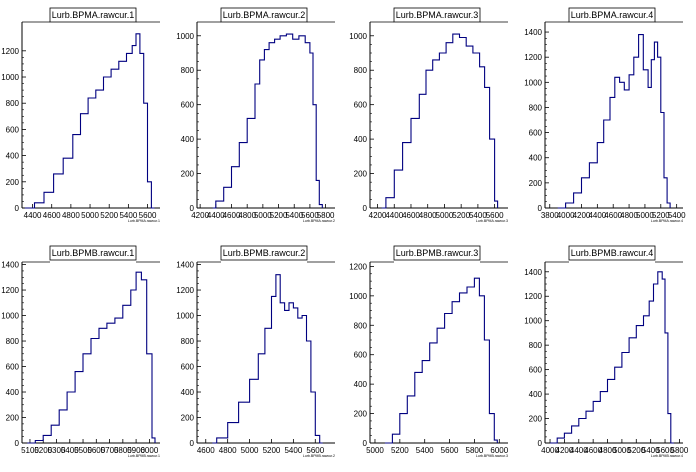  Describe the element at coordinates (319, 221) in the screenshot. I see `x-axis-title: Lurb.BPMA.rawcur.2` at that location.